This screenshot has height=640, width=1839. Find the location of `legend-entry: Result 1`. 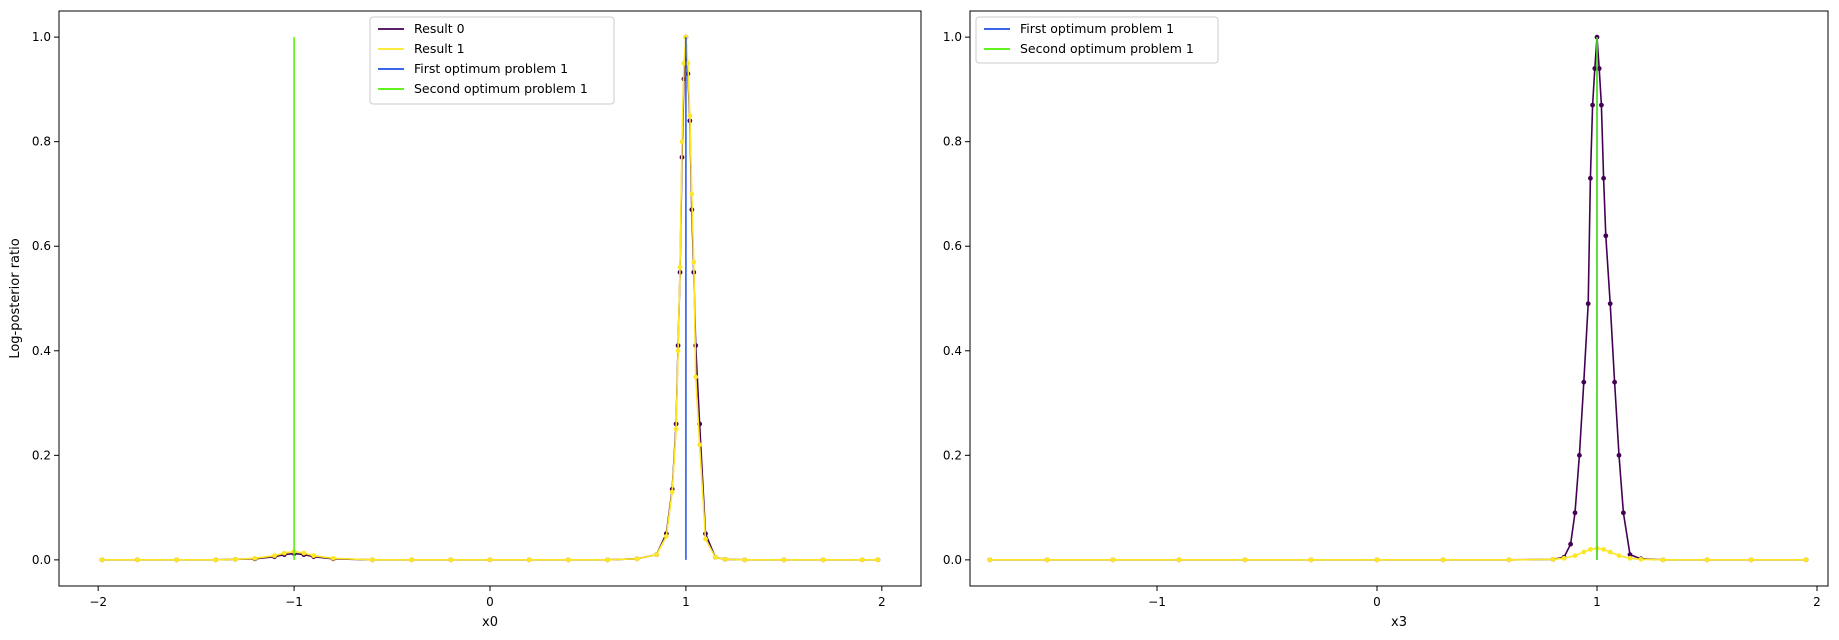

legend-entry: Result 1 is located at coordinates (439, 48).